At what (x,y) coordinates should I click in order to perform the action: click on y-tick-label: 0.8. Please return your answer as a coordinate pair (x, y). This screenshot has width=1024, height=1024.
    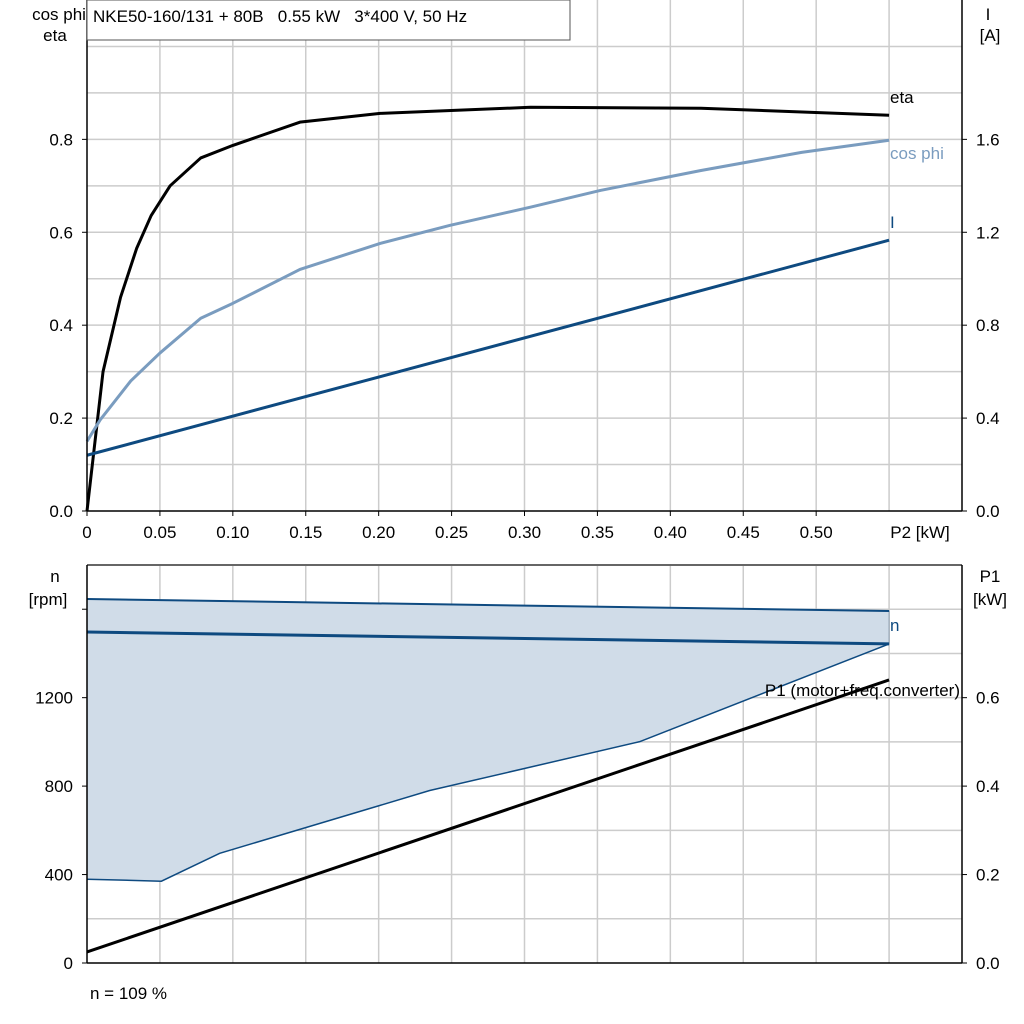
    Looking at the image, I should click on (61, 139).